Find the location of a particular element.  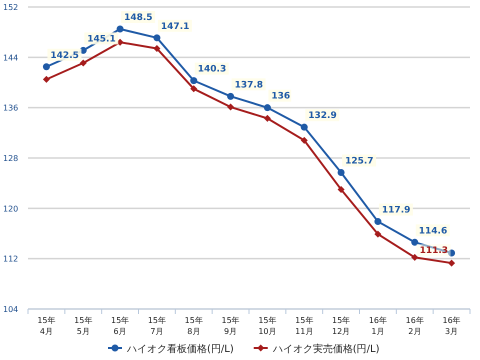

x-tick-label: 15年 5月 is located at coordinates (83, 326).